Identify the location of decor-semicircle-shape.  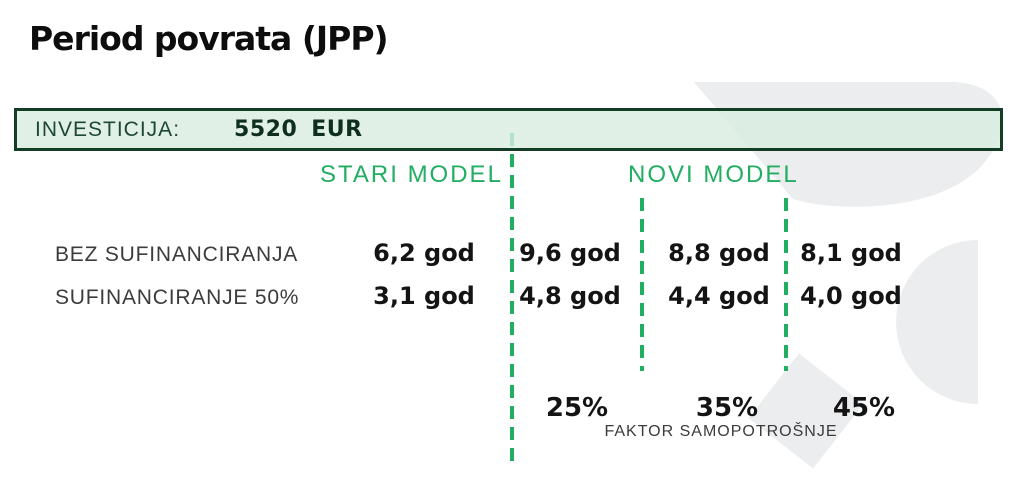
(937, 322).